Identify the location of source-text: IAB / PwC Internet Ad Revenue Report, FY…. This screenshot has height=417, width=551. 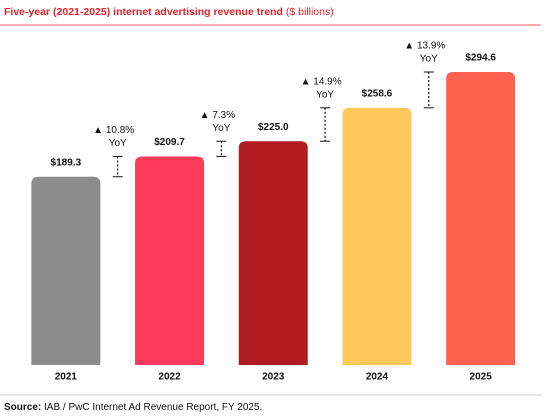
(153, 407).